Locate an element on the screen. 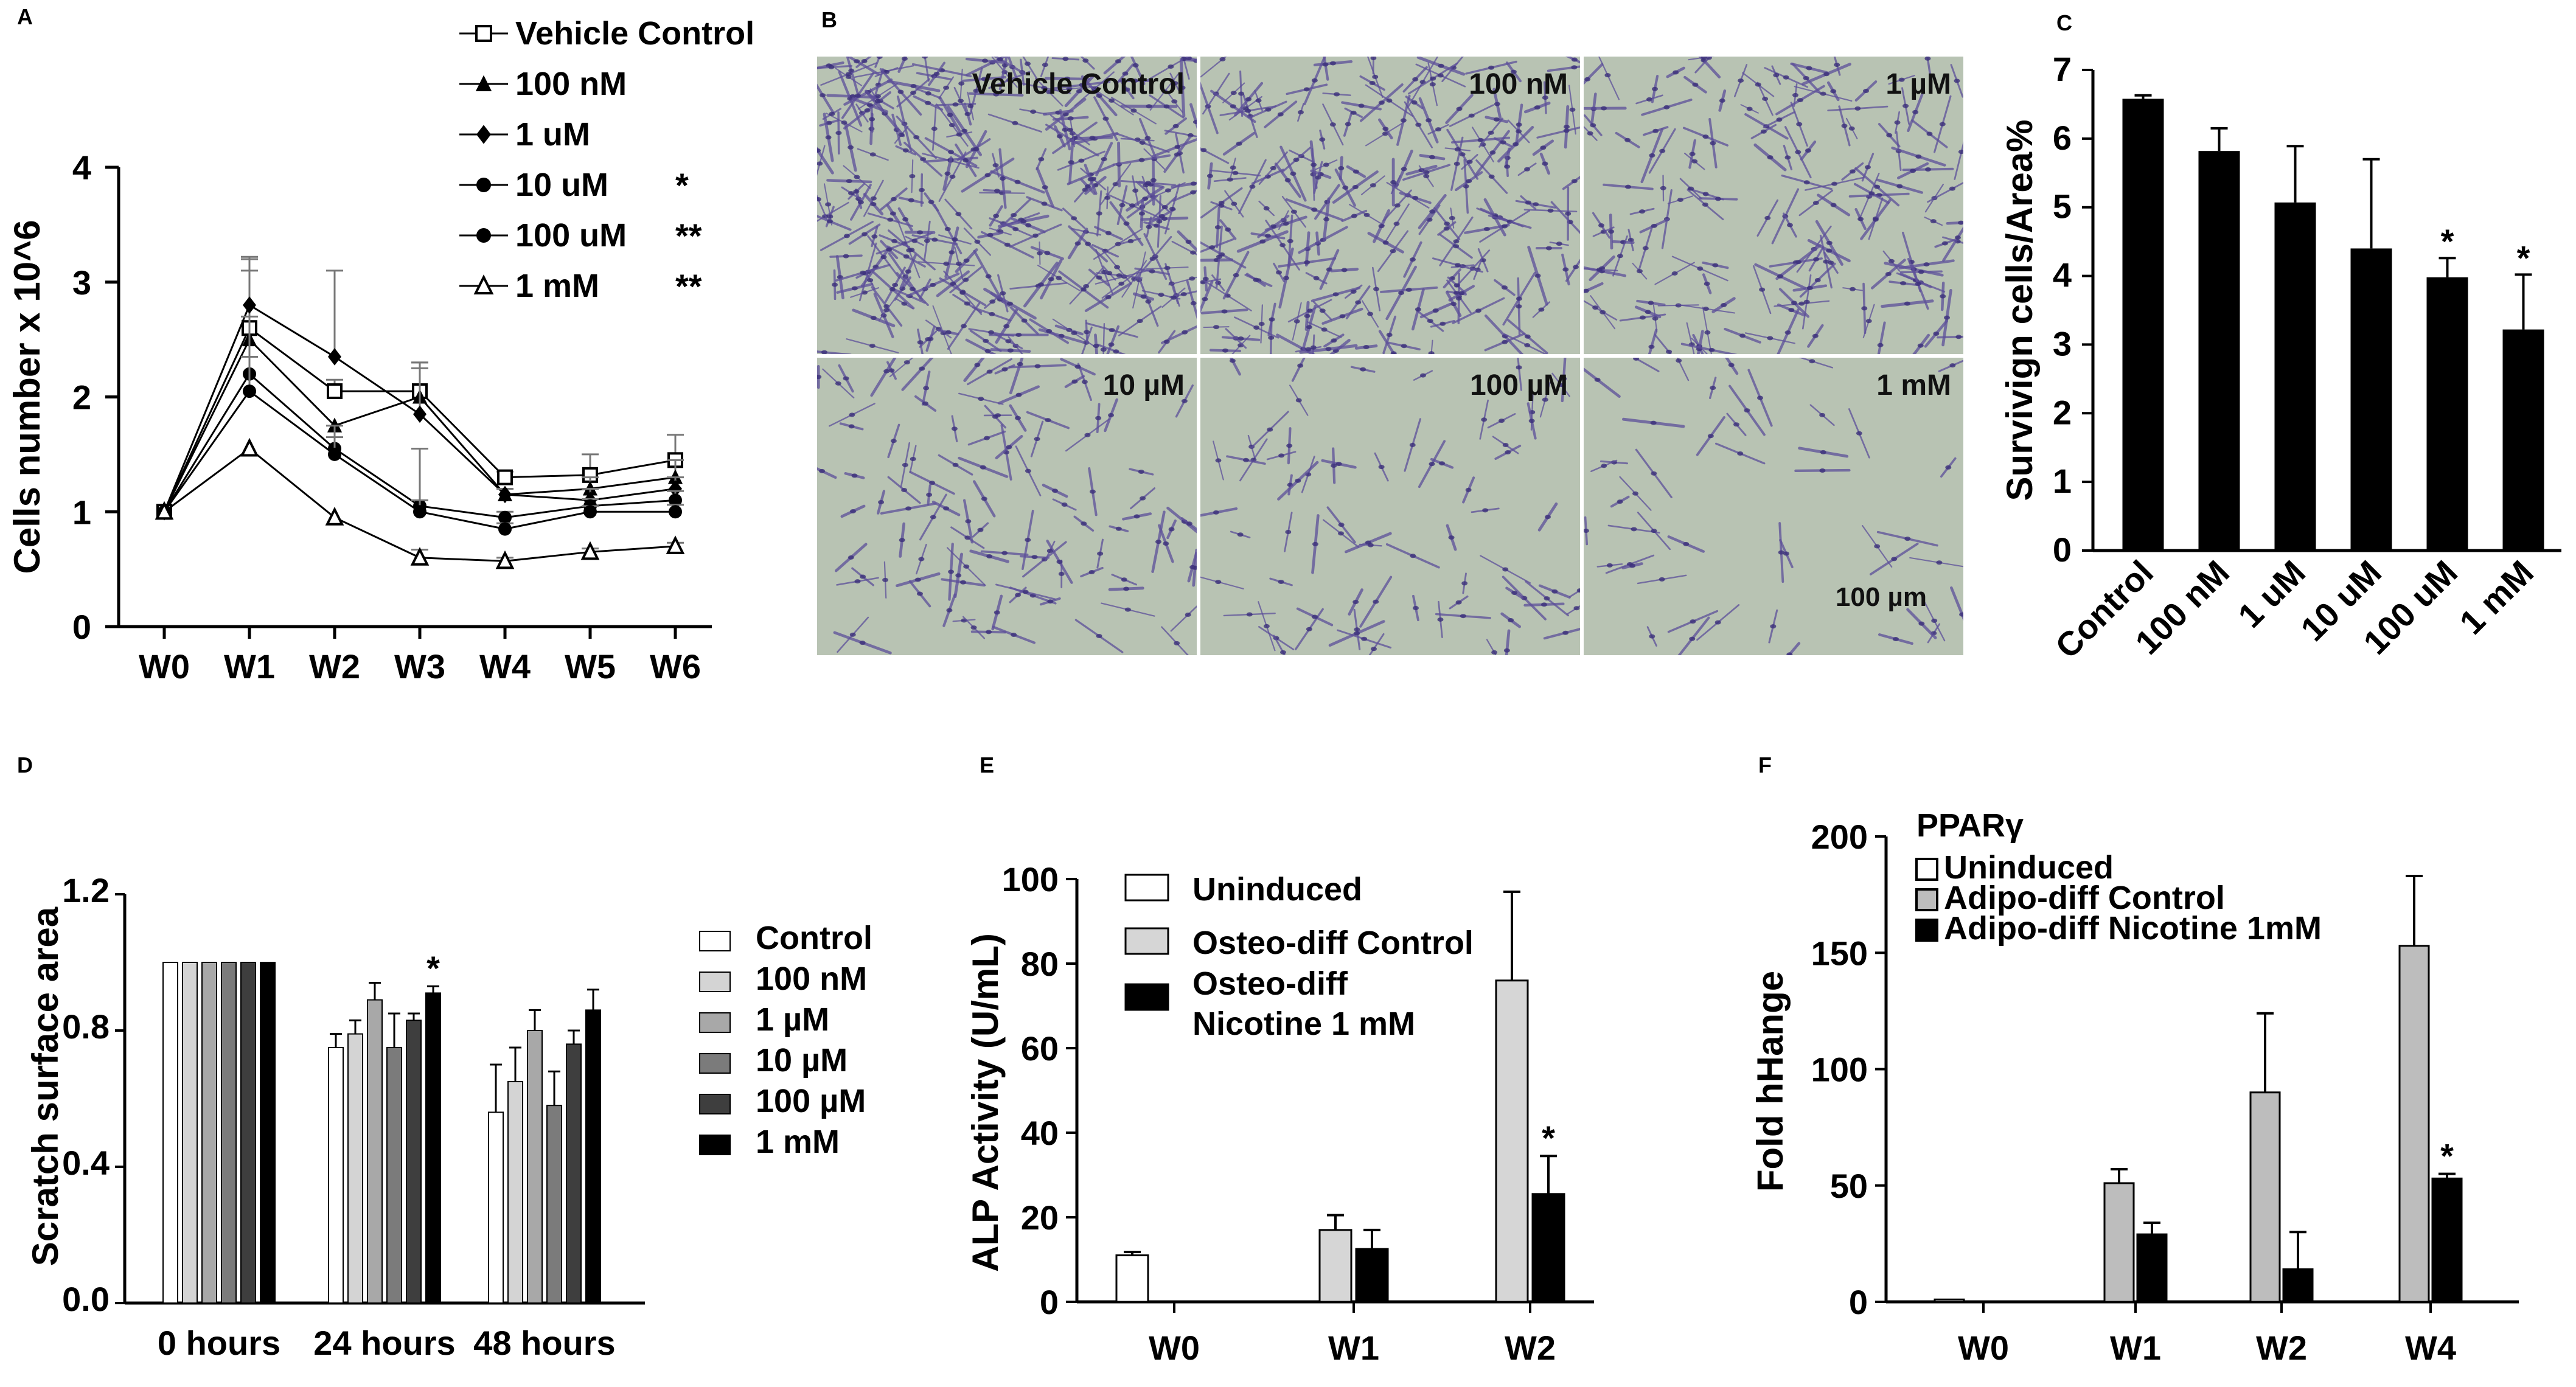 Image resolution: width=2576 pixels, height=1387 pixels. legend-label-e: Osteo-diff Control is located at coordinates (1333, 943).